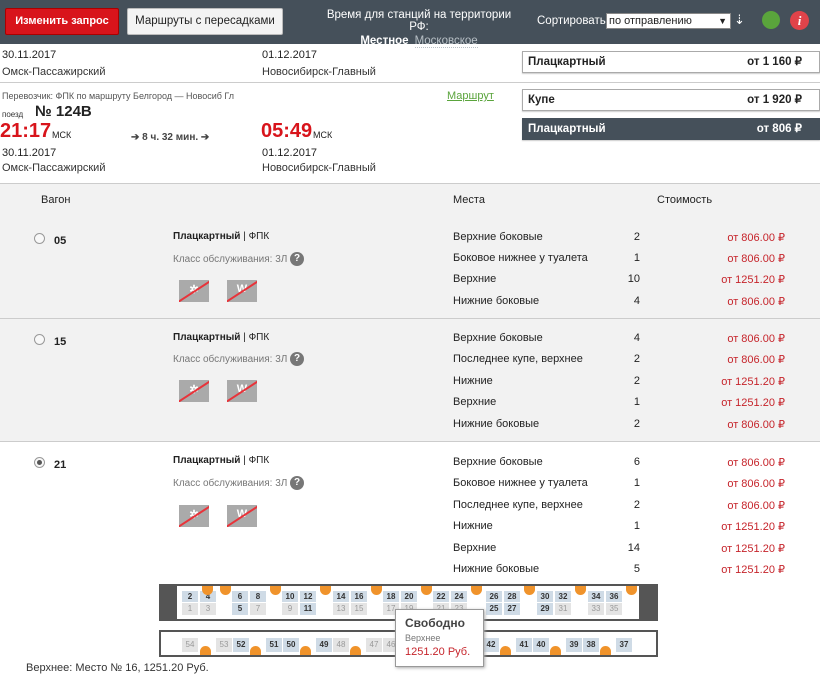 The width and height of the screenshot is (820, 685). Describe the element at coordinates (524, 645) in the screenshot. I see `seat-cell: 41` at that location.